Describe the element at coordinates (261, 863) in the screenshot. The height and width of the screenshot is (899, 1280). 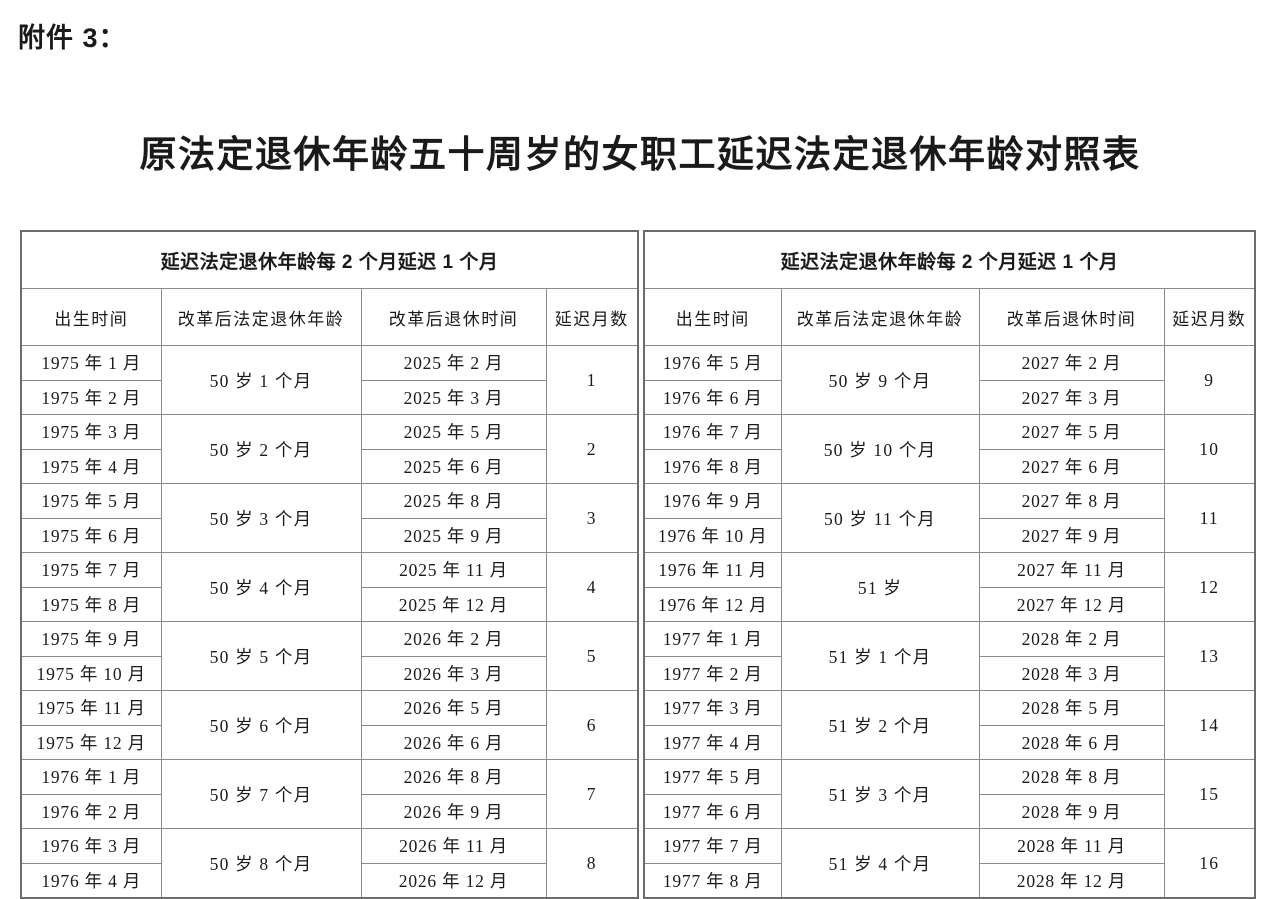
I see `cell-retirement-age: 50 岁 8 个月` at that location.